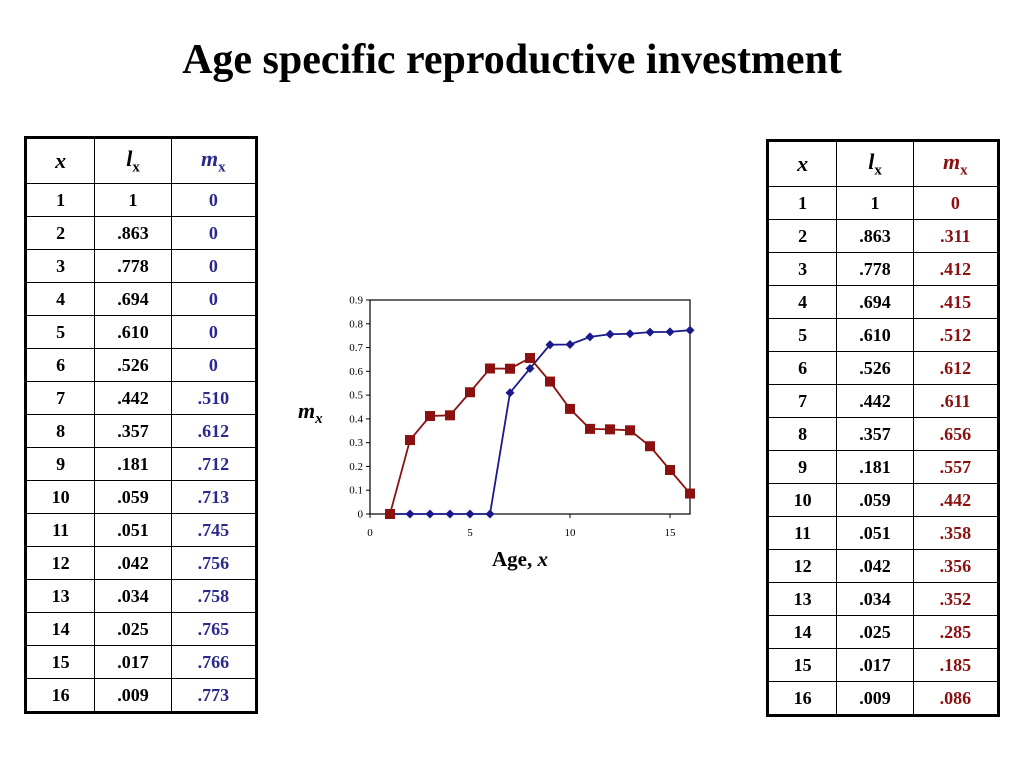 The image size is (1024, 768). Describe the element at coordinates (133, 695) in the screenshot. I see `cell-lx: .009` at that location.